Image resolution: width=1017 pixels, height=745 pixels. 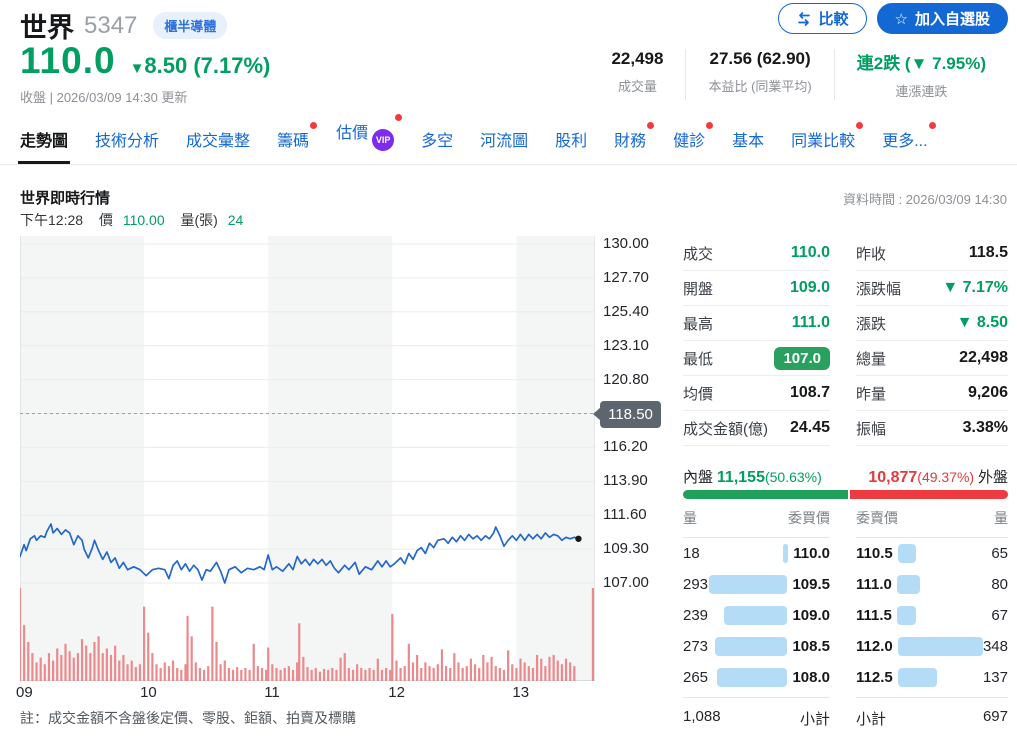 What do you see at coordinates (802, 358) in the screenshot?
I see `quote-value: 107.0` at bounding box center [802, 358].